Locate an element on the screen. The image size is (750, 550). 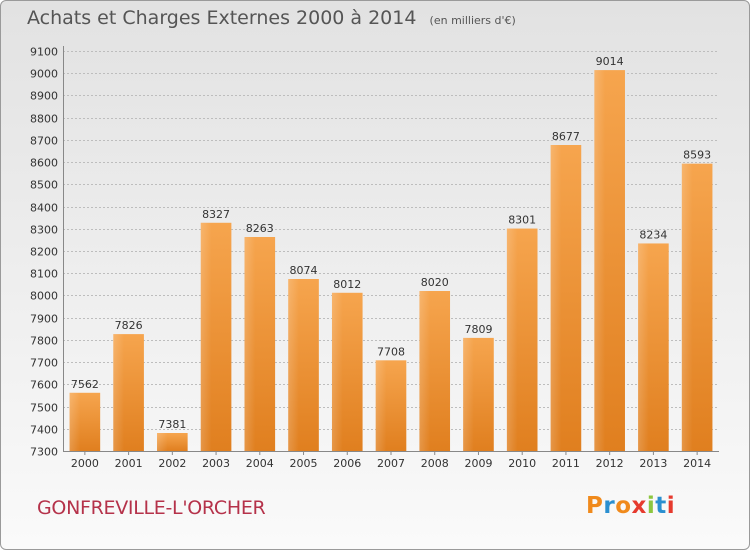
data-label: 7809 is located at coordinates (478, 329).